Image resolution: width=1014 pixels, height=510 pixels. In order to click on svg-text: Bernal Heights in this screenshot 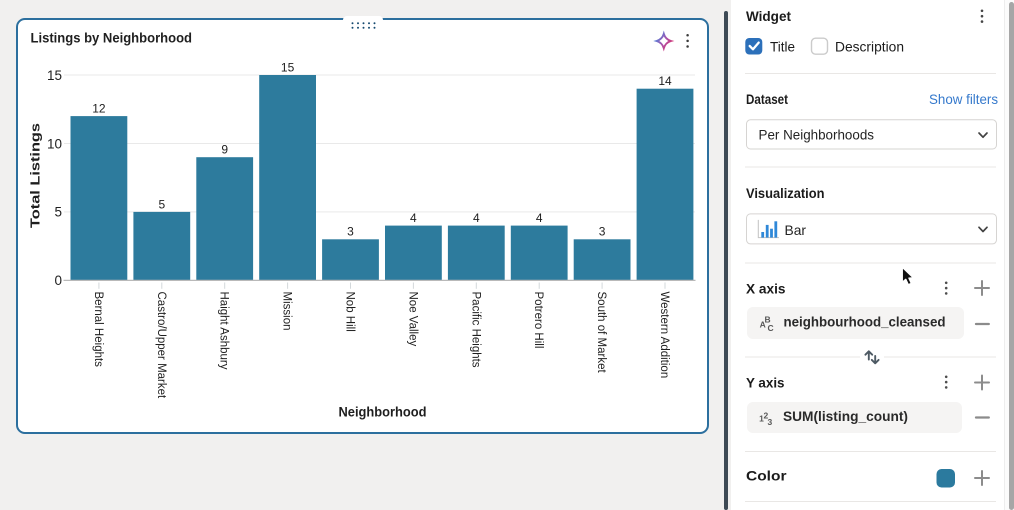, I will do `click(98, 330)`.